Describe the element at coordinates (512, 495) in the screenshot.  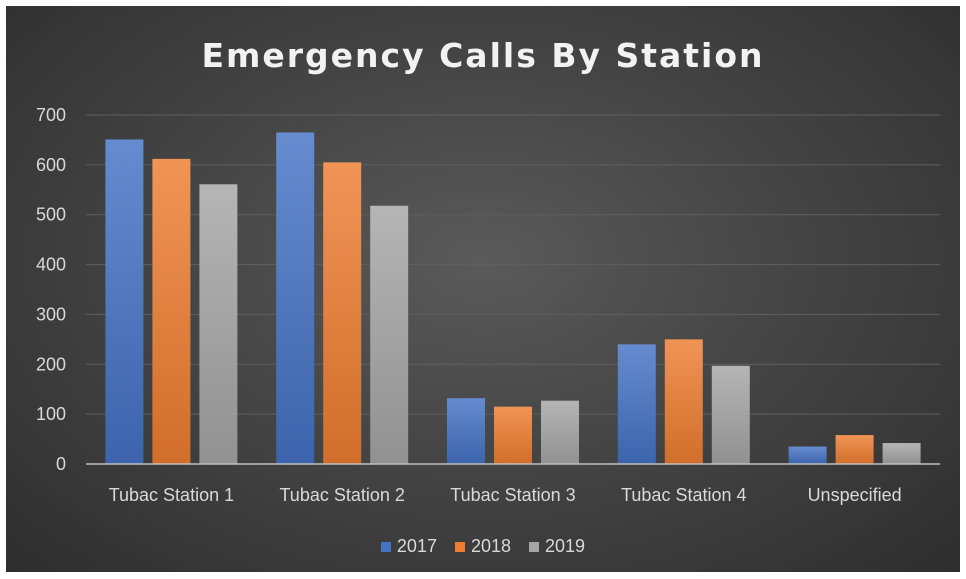
I see `x-tick-label: Tubac Station 3` at that location.